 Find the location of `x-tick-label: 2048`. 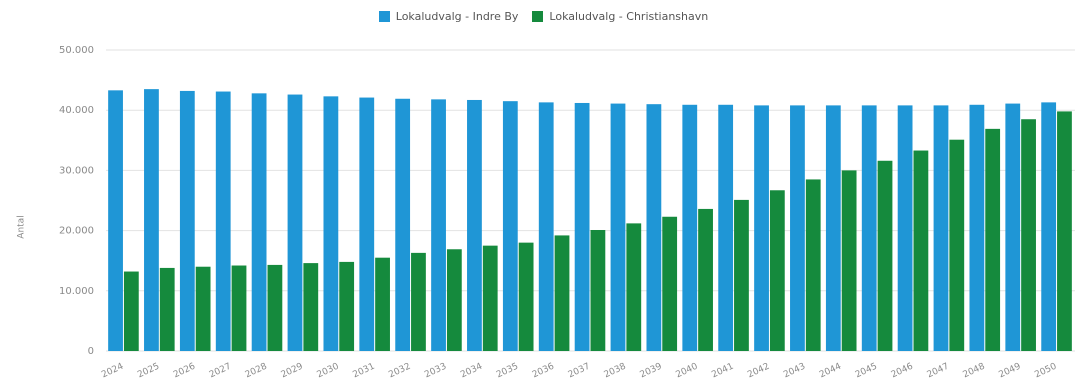

x-tick-label: 2048 is located at coordinates (974, 371).